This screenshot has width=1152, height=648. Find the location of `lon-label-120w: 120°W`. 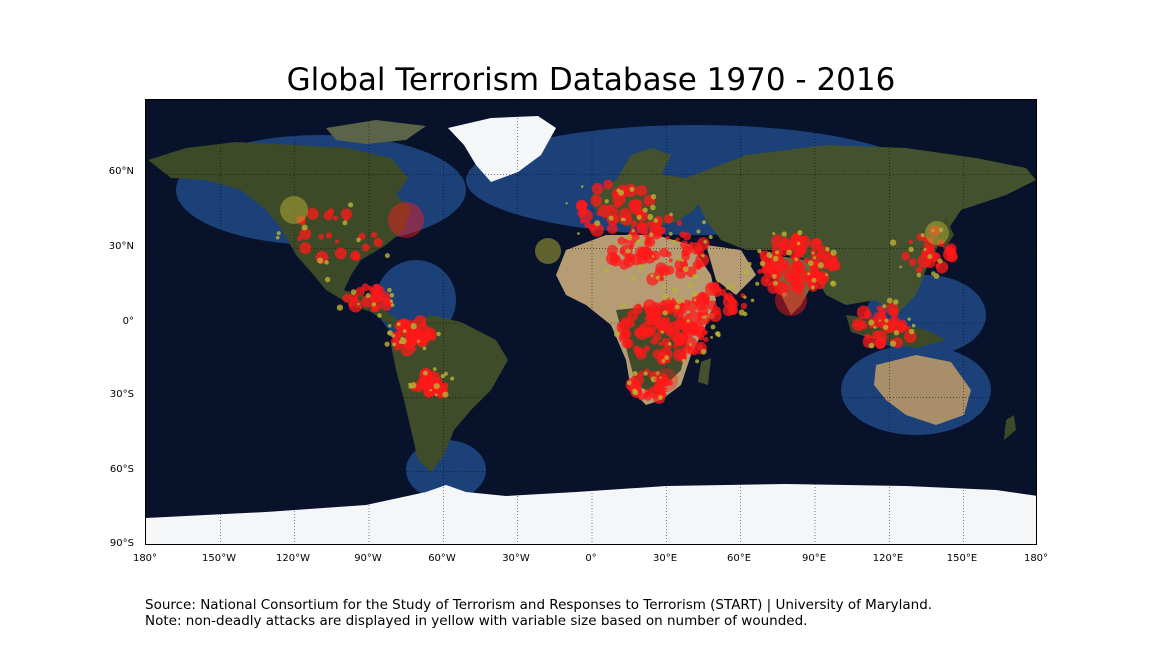

lon-label-120w: 120°W is located at coordinates (293, 558).